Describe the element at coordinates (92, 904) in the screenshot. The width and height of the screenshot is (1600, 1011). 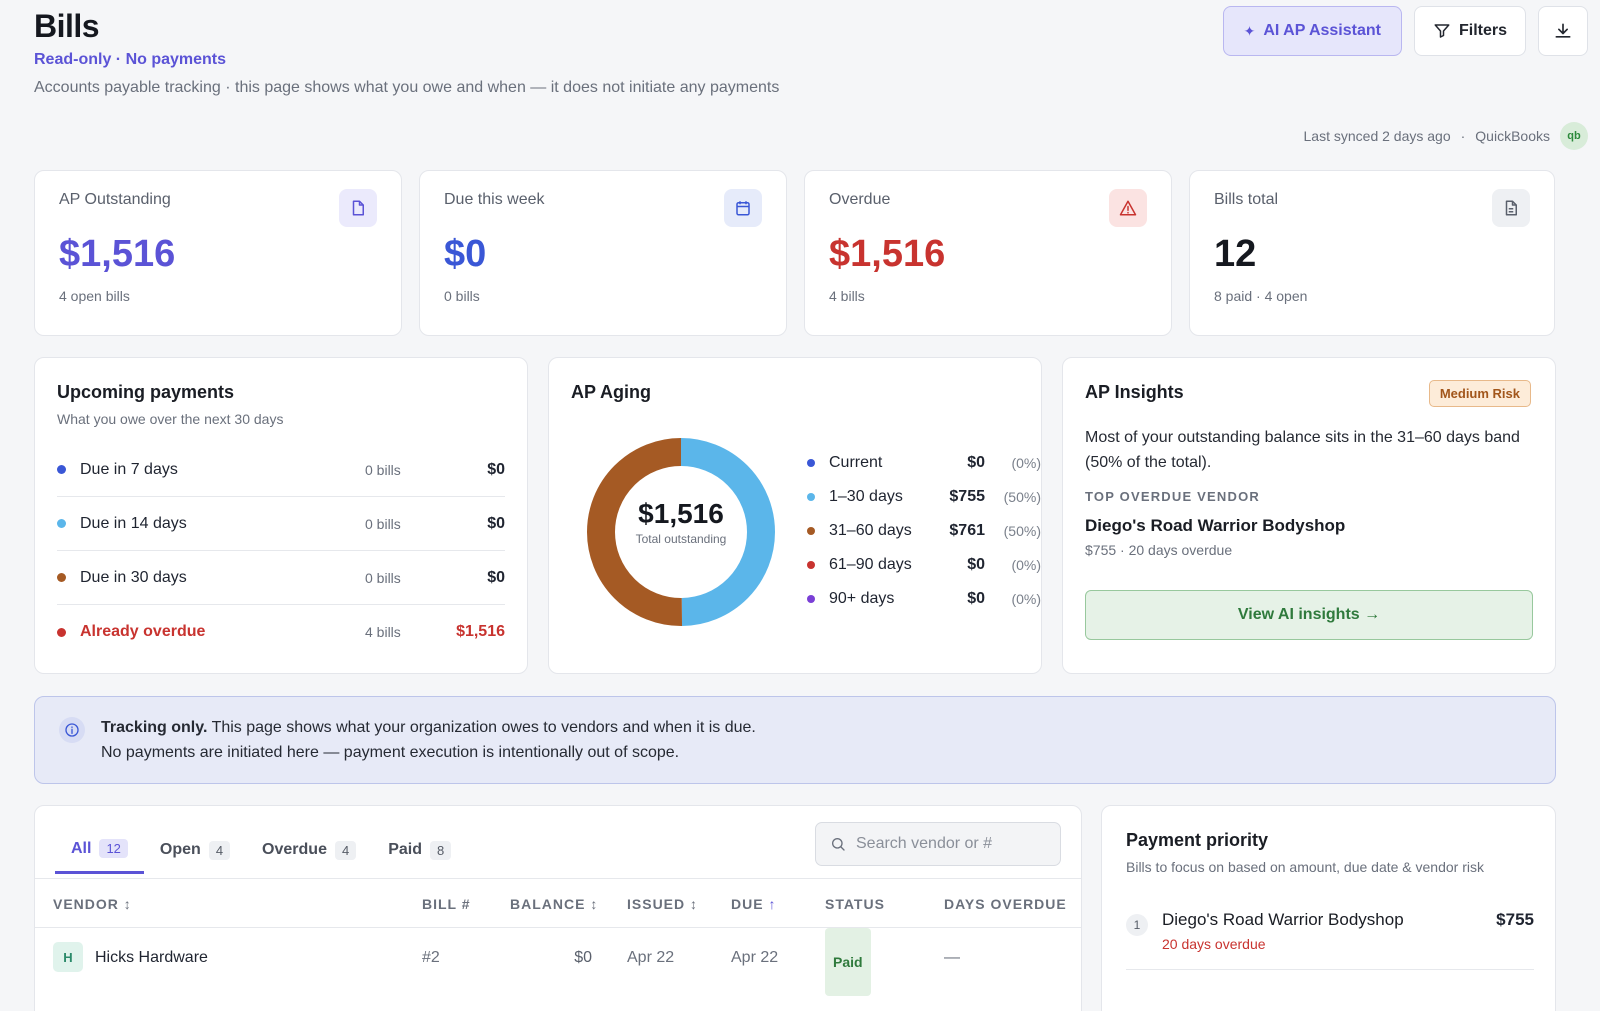
I see `col-vendor: VENDOR ↕` at that location.